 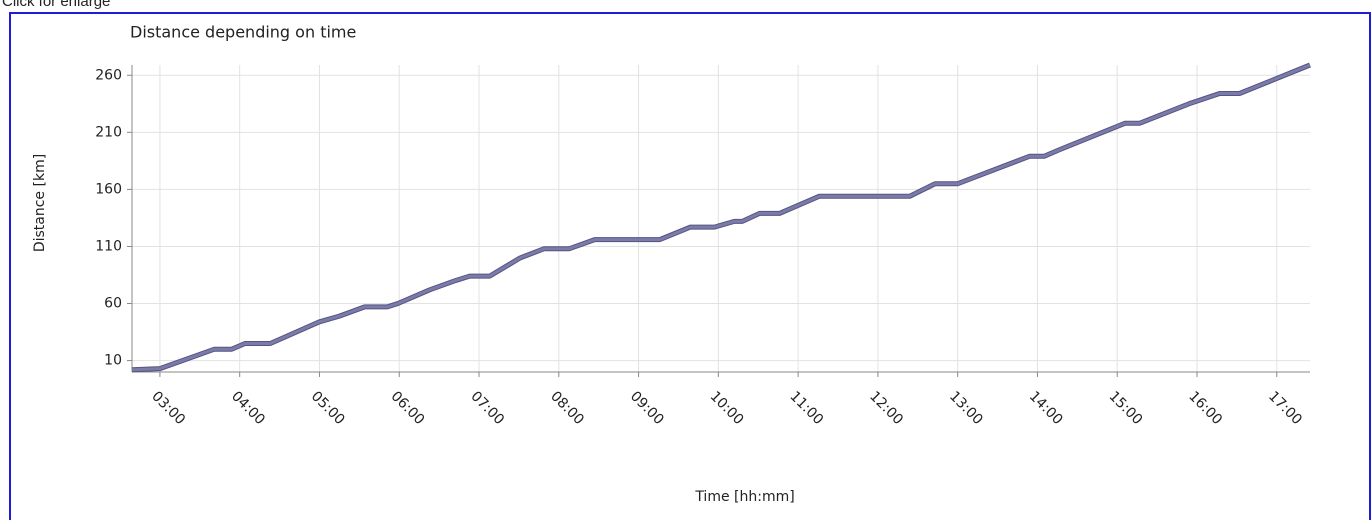 What do you see at coordinates (108, 189) in the screenshot?
I see `y-tick-label: 160` at bounding box center [108, 189].